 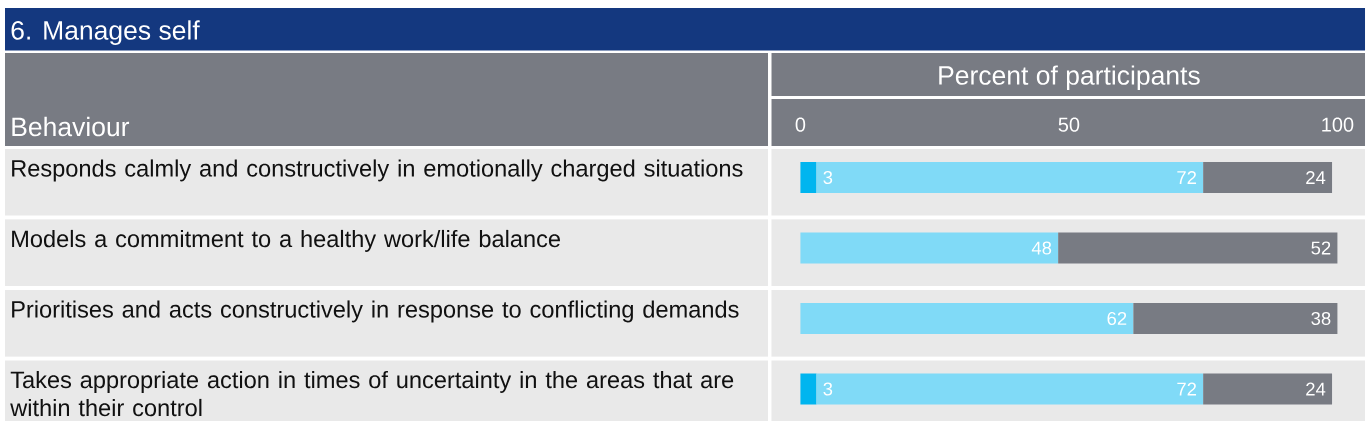 What do you see at coordinates (71, 126) in the screenshot?
I see `y-axis-title: Behaviour` at bounding box center [71, 126].